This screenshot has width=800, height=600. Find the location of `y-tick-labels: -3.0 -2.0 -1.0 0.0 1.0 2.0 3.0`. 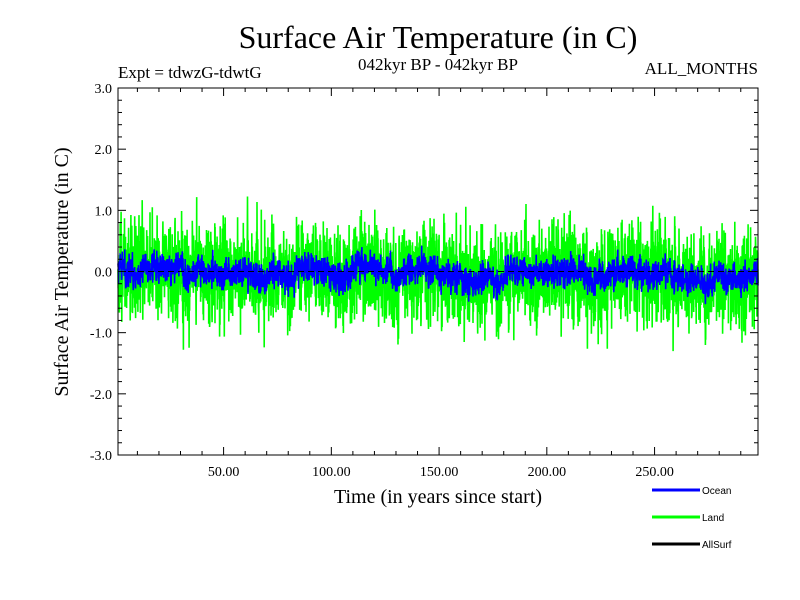

y-tick-labels: -3.0 -2.0 -1.0 0.0 1.0 2.0 3.0 is located at coordinates (101, 273).